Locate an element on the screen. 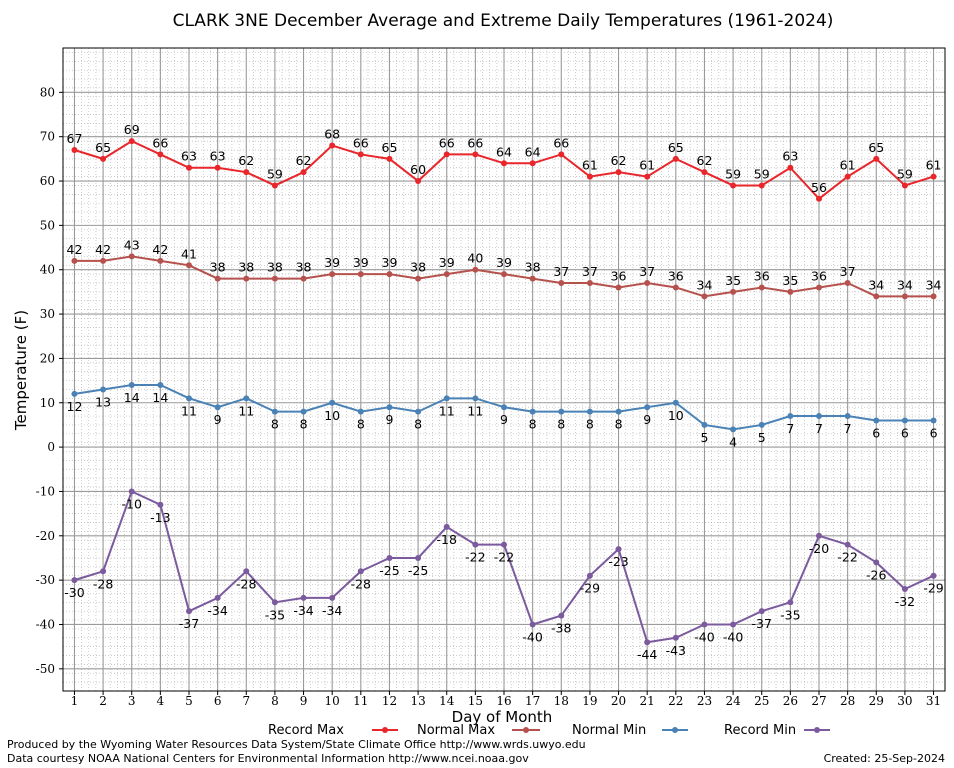  x-tick-label: 31 is located at coordinates (933, 701).